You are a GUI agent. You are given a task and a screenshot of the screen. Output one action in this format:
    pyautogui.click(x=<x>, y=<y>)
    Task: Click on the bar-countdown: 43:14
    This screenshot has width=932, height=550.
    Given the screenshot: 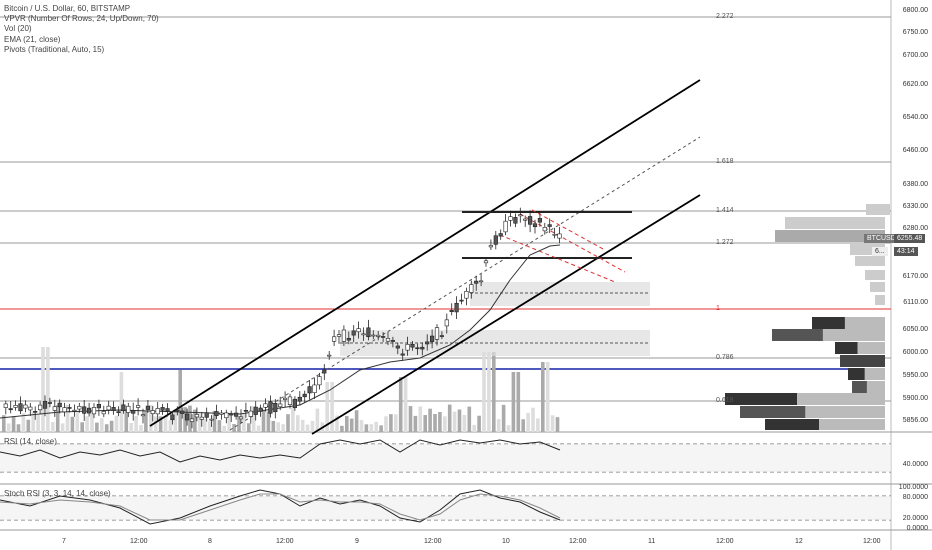 What is the action you would take?
    pyautogui.click(x=906, y=251)
    